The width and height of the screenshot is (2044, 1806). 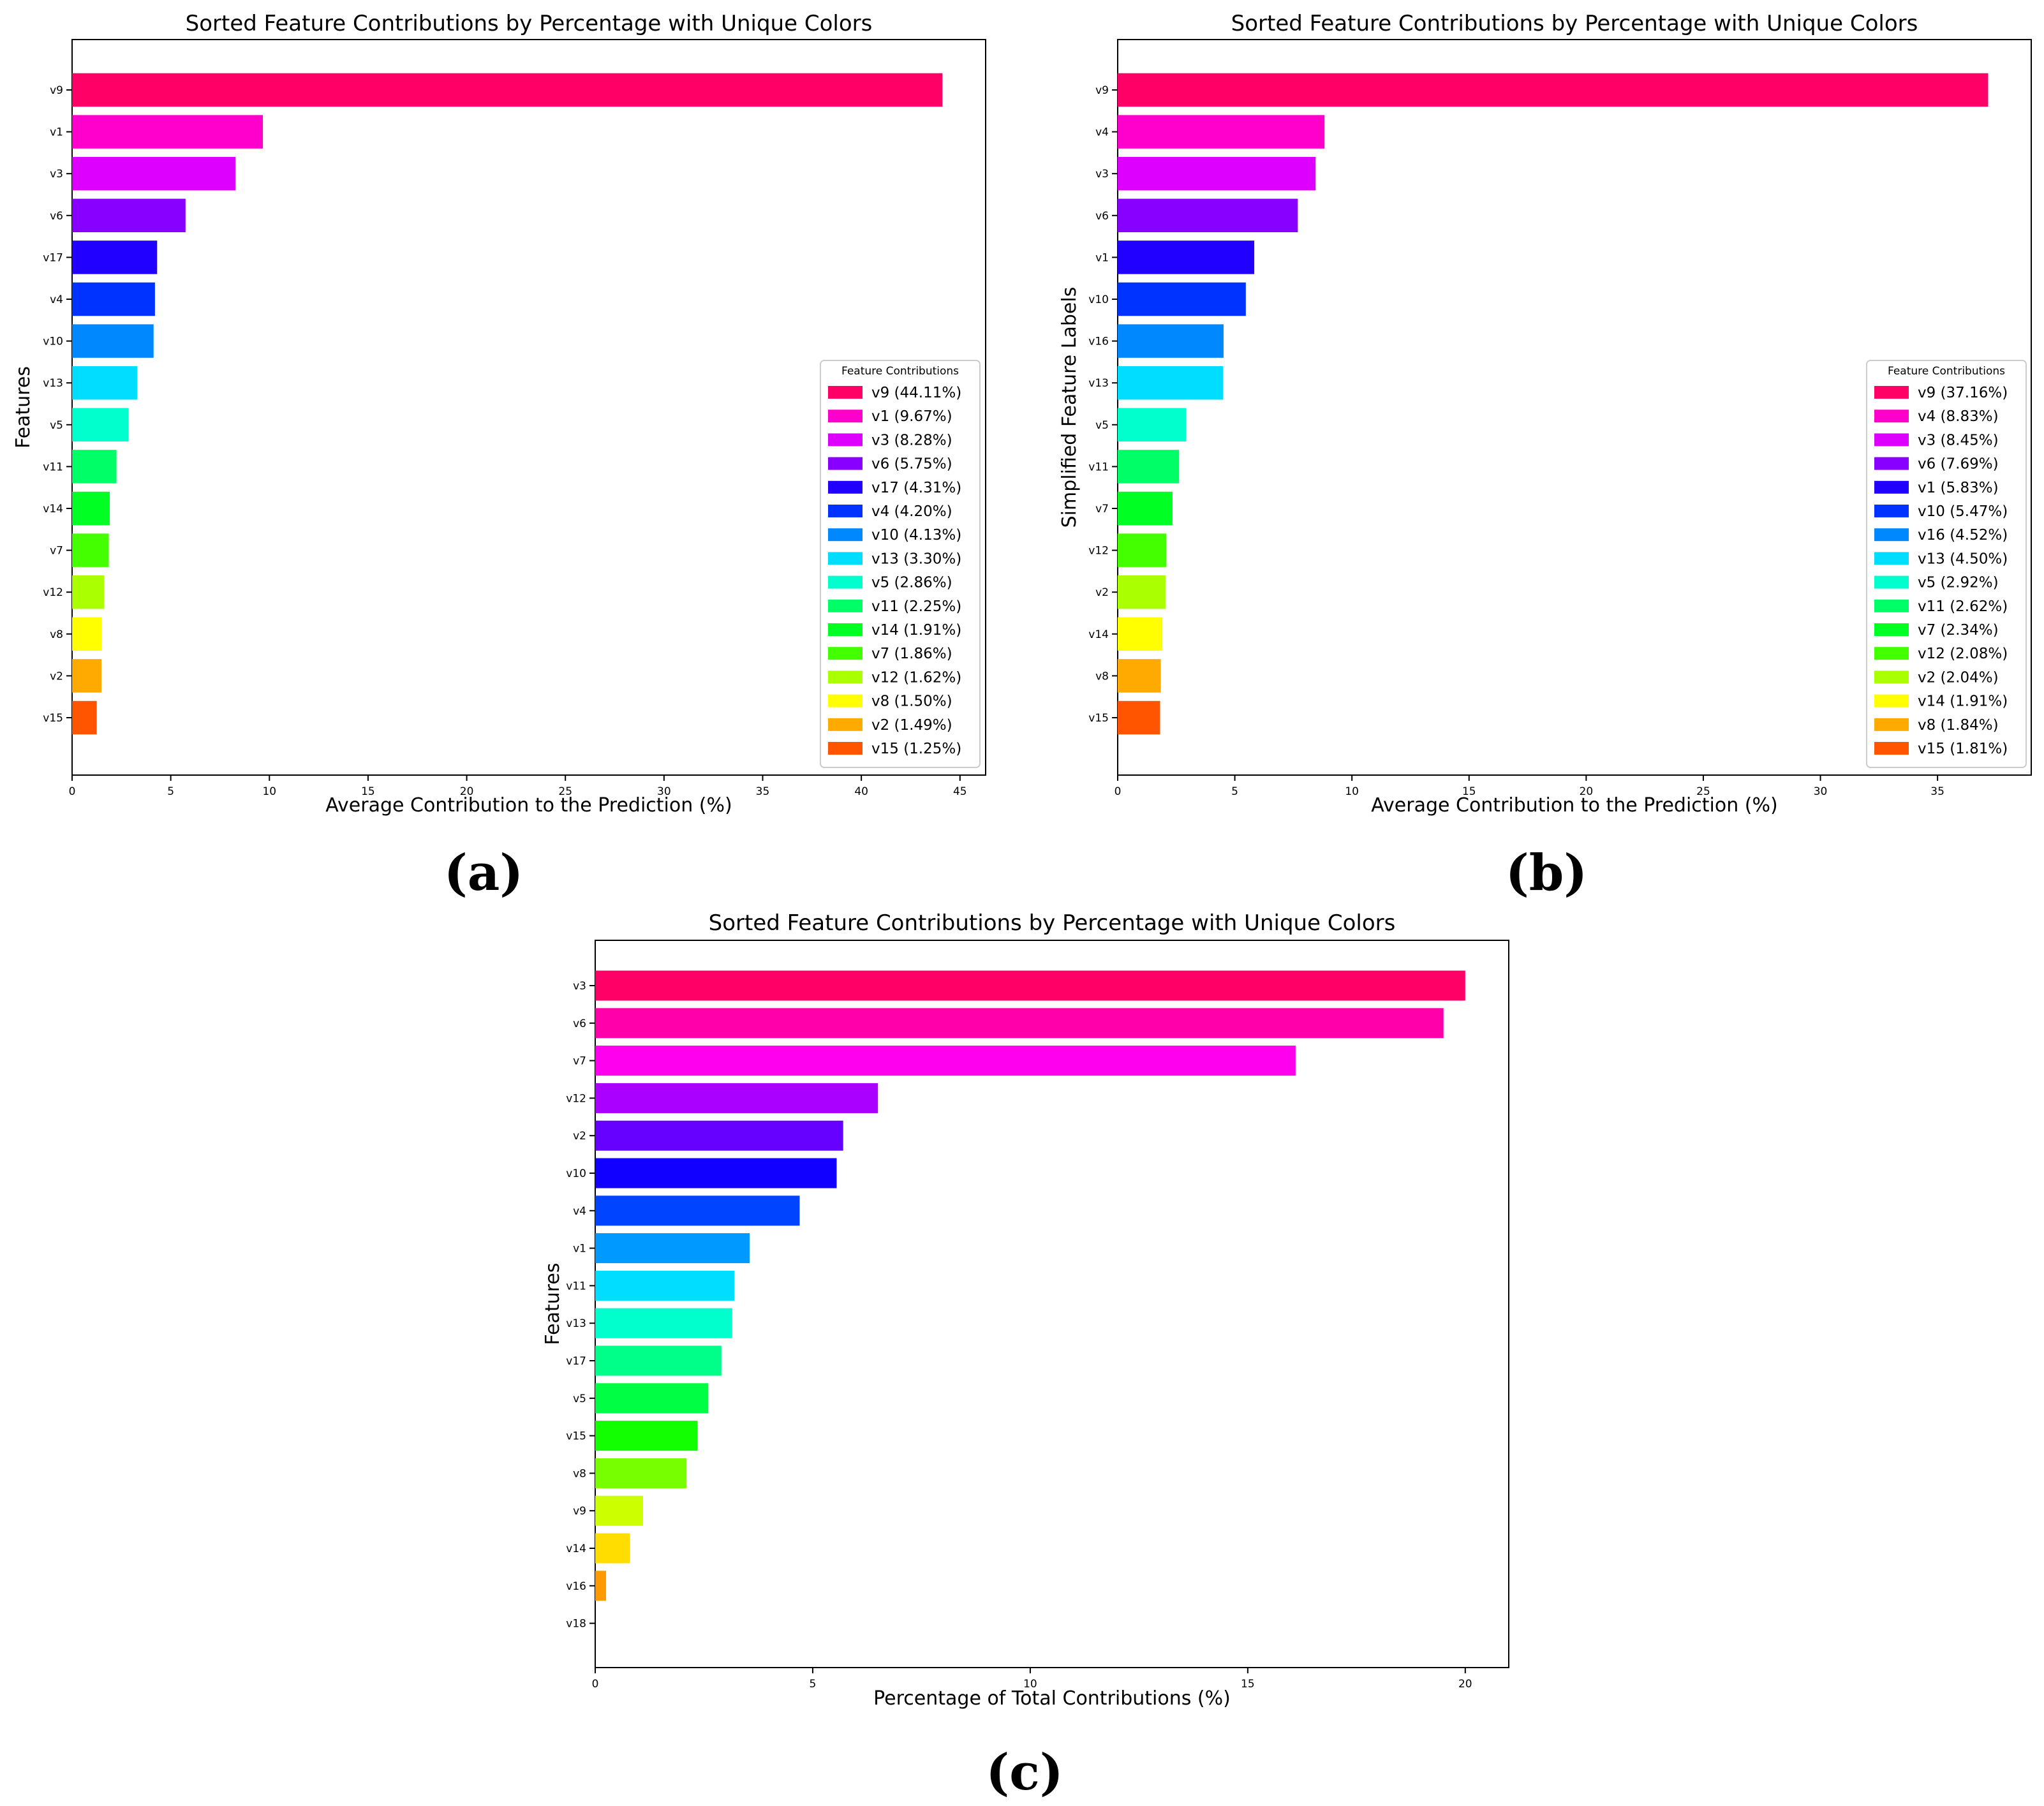 What do you see at coordinates (91, 508) in the screenshot?
I see `bar-v14` at bounding box center [91, 508].